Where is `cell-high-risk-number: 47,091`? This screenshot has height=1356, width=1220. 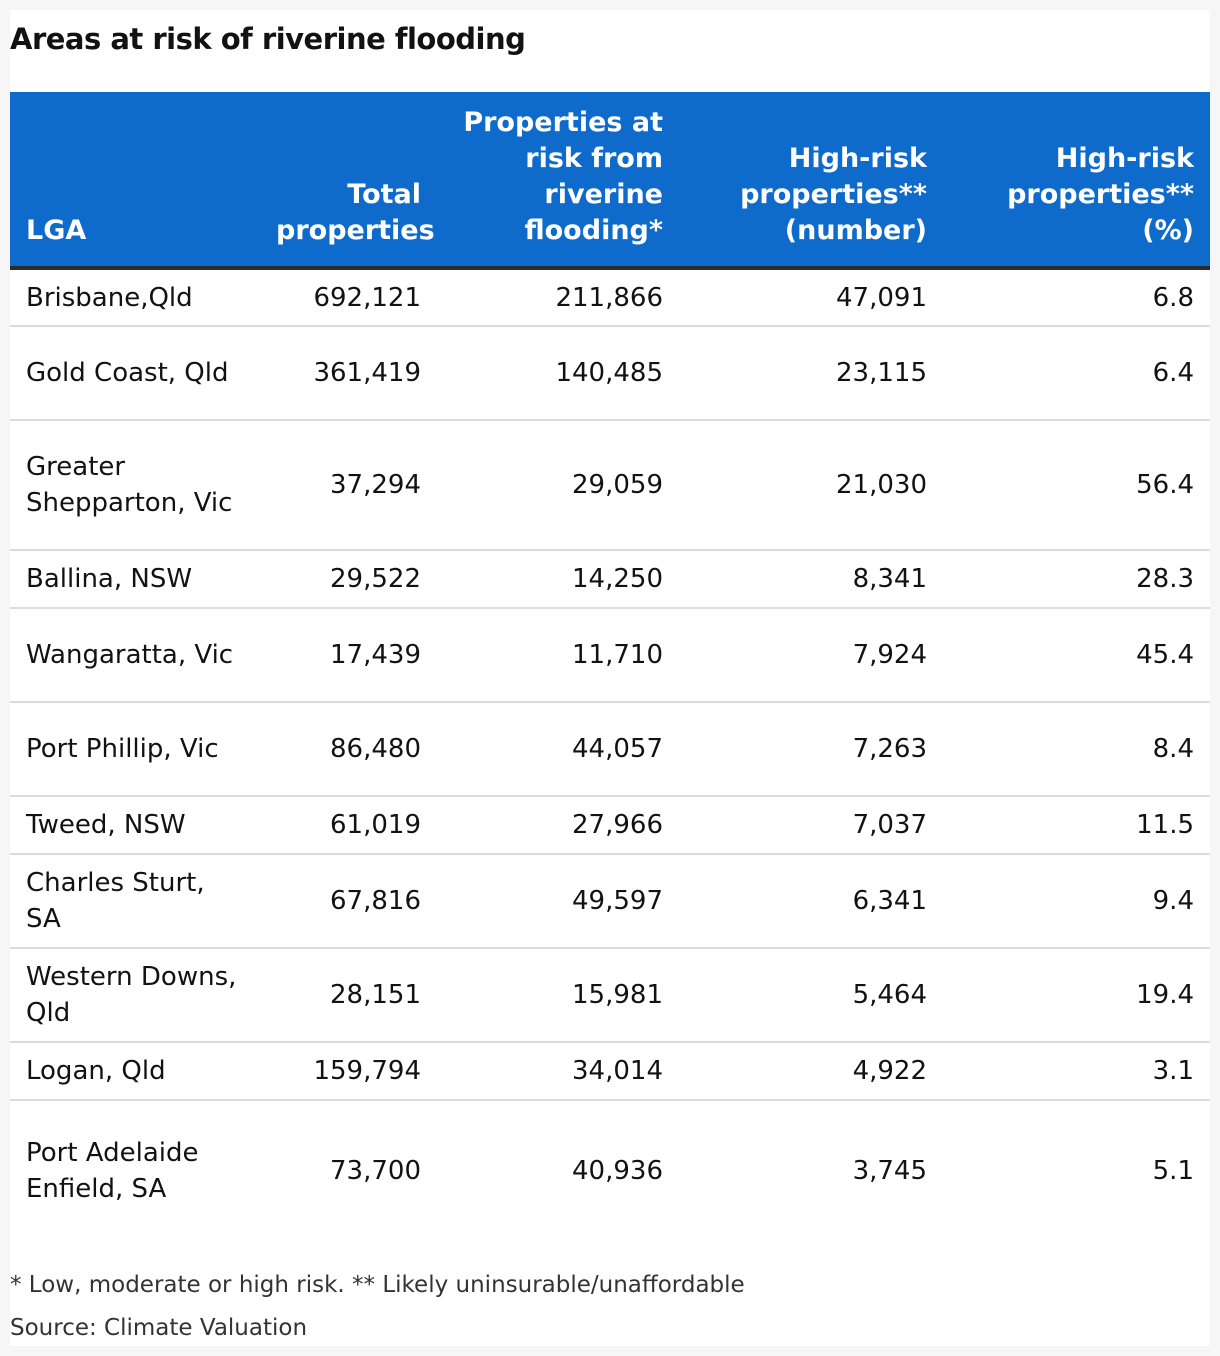 cell-high-risk-number: 47,091 is located at coordinates (811, 297).